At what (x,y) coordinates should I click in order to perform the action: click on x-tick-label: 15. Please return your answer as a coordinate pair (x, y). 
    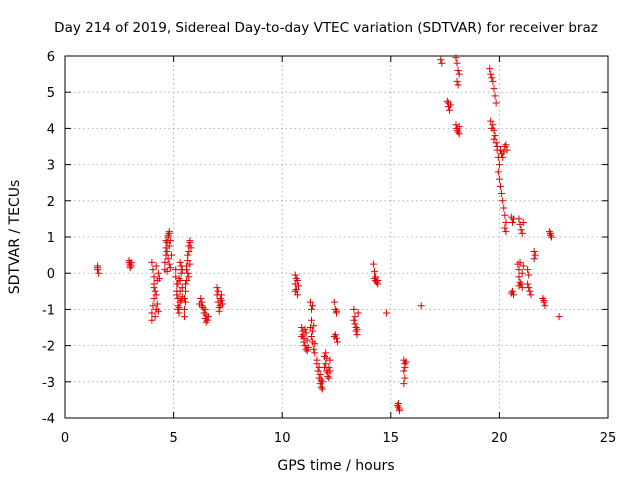
    Looking at the image, I should click on (391, 438).